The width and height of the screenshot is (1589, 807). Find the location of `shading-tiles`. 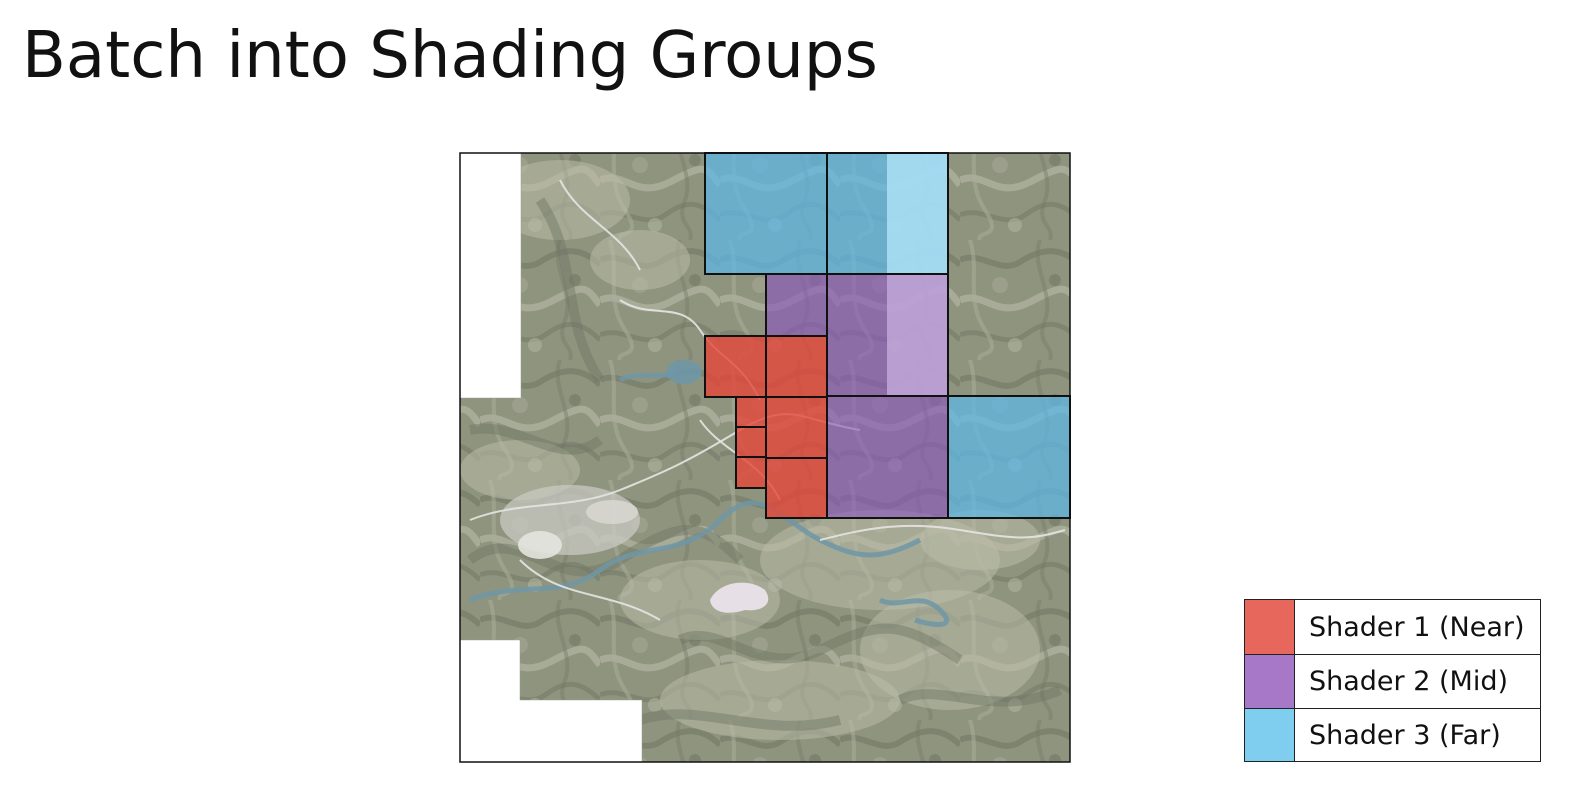

shading-tiles is located at coordinates (887, 335).